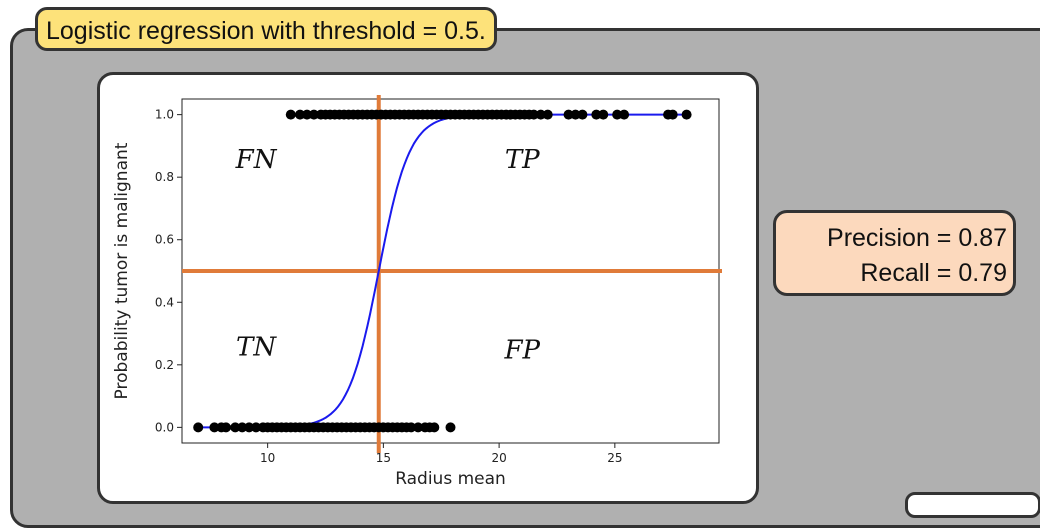 This screenshot has height=528, width=1040. I want to click on y-tick-label: 1.0, so click(164, 115).